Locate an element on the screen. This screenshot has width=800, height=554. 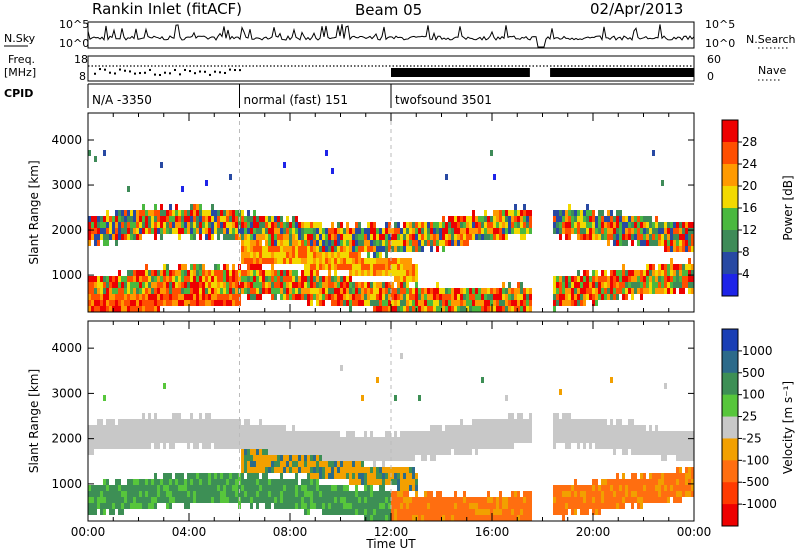
colorbar-tick-label: -1000 is located at coordinates (759, 504).